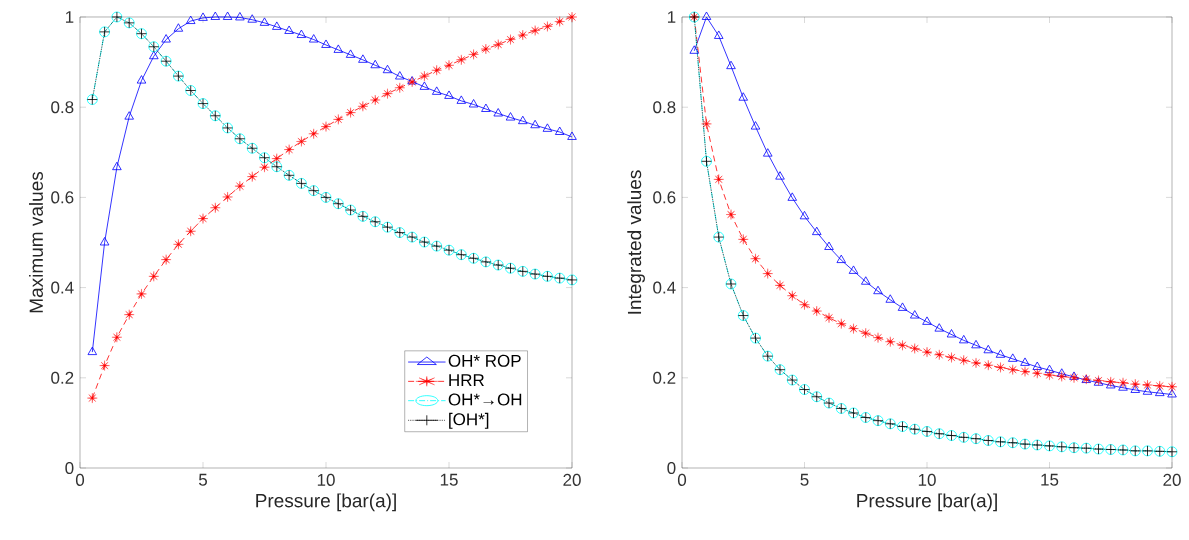 This screenshot has height=540, width=1189. Describe the element at coordinates (636, 242) in the screenshot. I see `y-axis-title: Integrated values` at that location.